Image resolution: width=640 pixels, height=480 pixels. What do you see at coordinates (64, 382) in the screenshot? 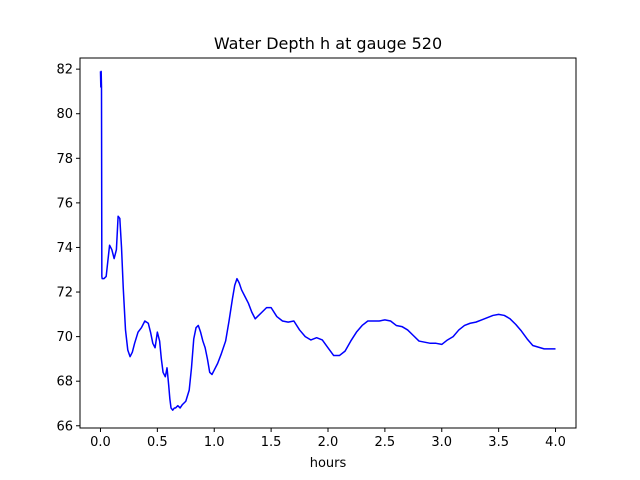
I see `y-tick-label: 68` at bounding box center [64, 382].